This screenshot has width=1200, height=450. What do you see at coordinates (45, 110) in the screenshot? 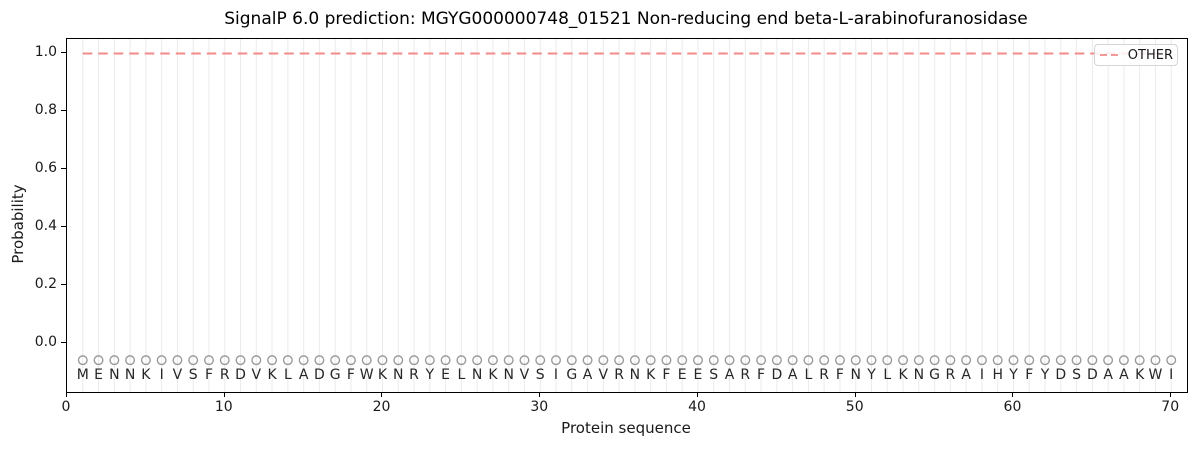
I see `y-tick-label: 0.8` at bounding box center [45, 110].